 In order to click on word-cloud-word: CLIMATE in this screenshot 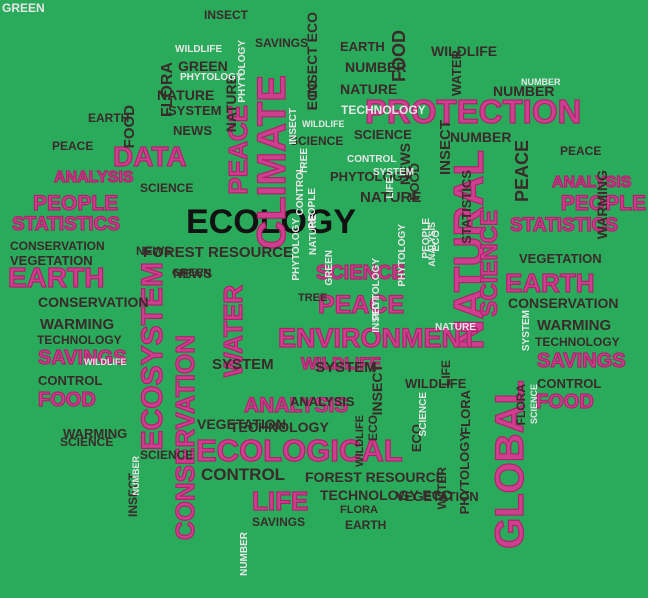, I will do `click(271, 162)`.